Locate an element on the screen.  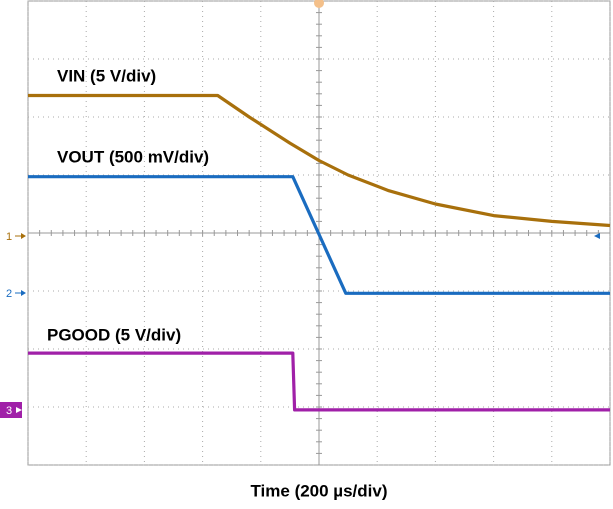
channel-marker-box is located at coordinates (11, 410).